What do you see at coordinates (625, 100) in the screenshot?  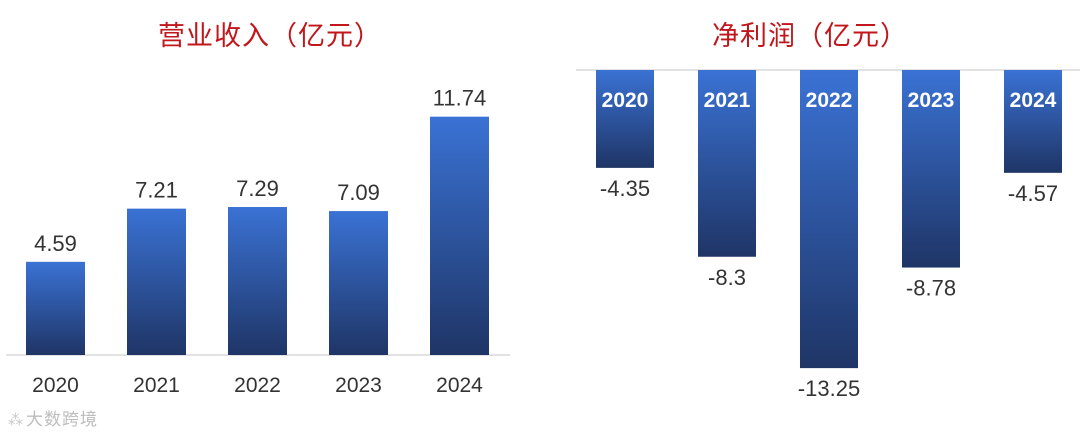 I see `net-profit-category-label-2020: 2020` at bounding box center [625, 100].